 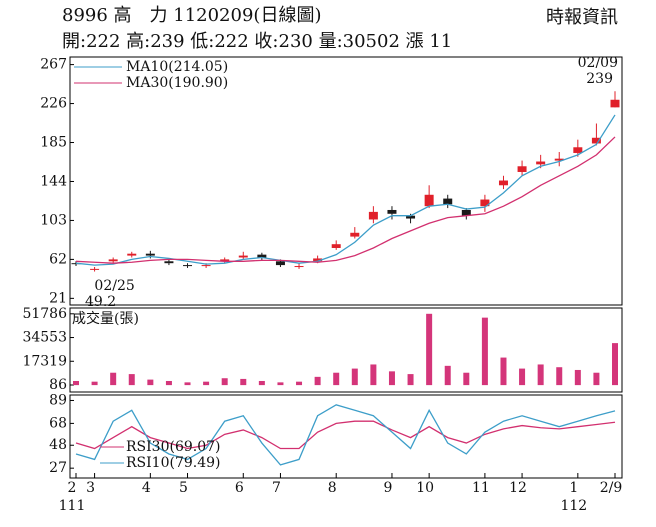 I want to click on y-tick-label: 27, so click(x=58, y=468).